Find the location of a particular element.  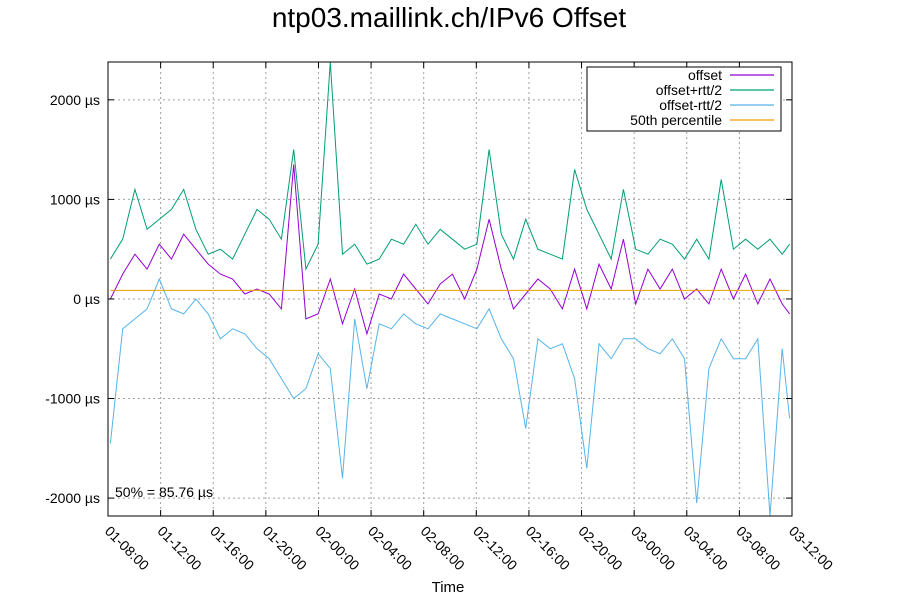

y-tick-label: -1000 µs is located at coordinates (72, 399).